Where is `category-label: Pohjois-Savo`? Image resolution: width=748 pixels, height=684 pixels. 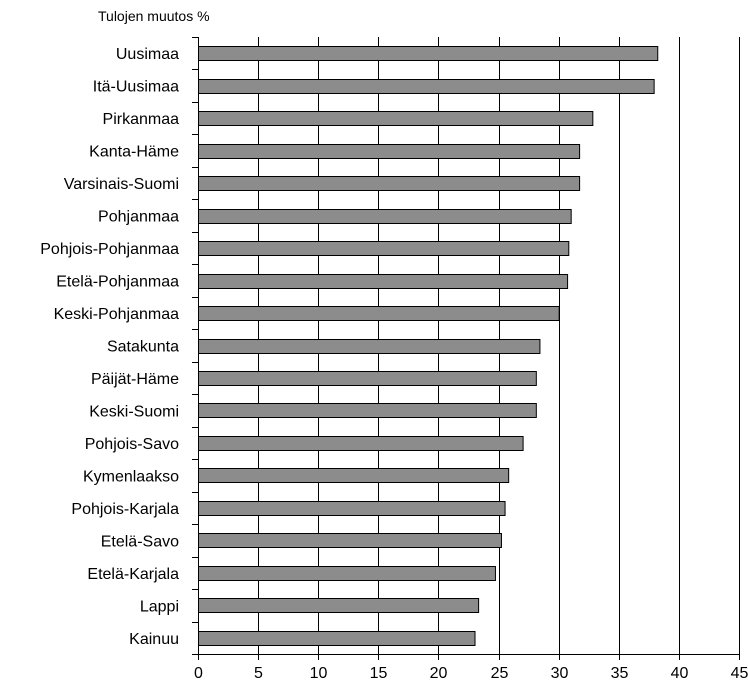
category-label: Pohjois-Savo is located at coordinates (132, 444).